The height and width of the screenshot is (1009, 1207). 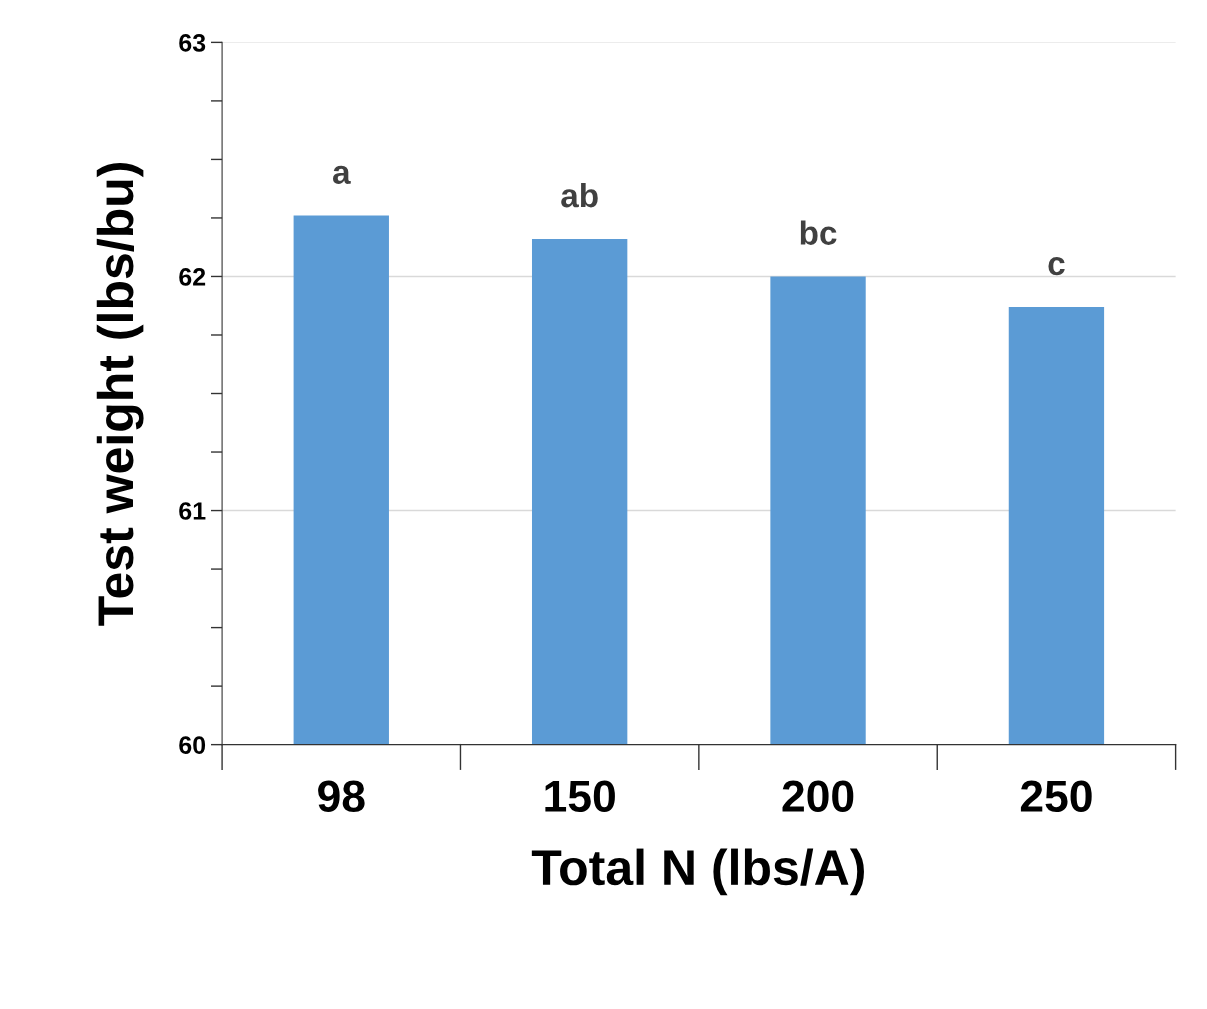 What do you see at coordinates (341, 796) in the screenshot?
I see `x-tick-label: 98` at bounding box center [341, 796].